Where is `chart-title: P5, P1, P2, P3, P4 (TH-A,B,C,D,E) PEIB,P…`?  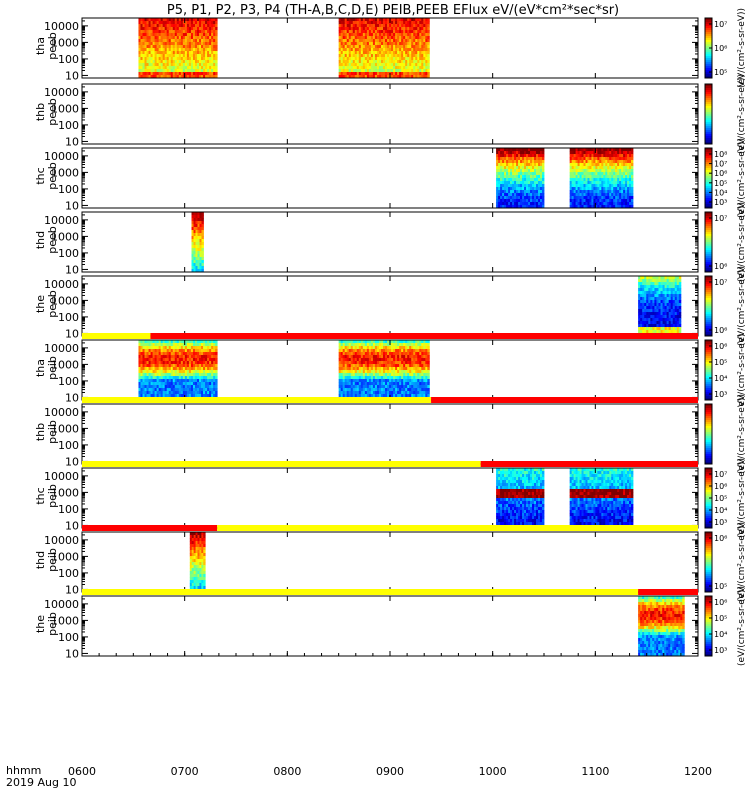 chart-title: P5, P1, P2, P3, P4 (TH-A,B,C,D,E) PEIB,P… is located at coordinates (393, 10).